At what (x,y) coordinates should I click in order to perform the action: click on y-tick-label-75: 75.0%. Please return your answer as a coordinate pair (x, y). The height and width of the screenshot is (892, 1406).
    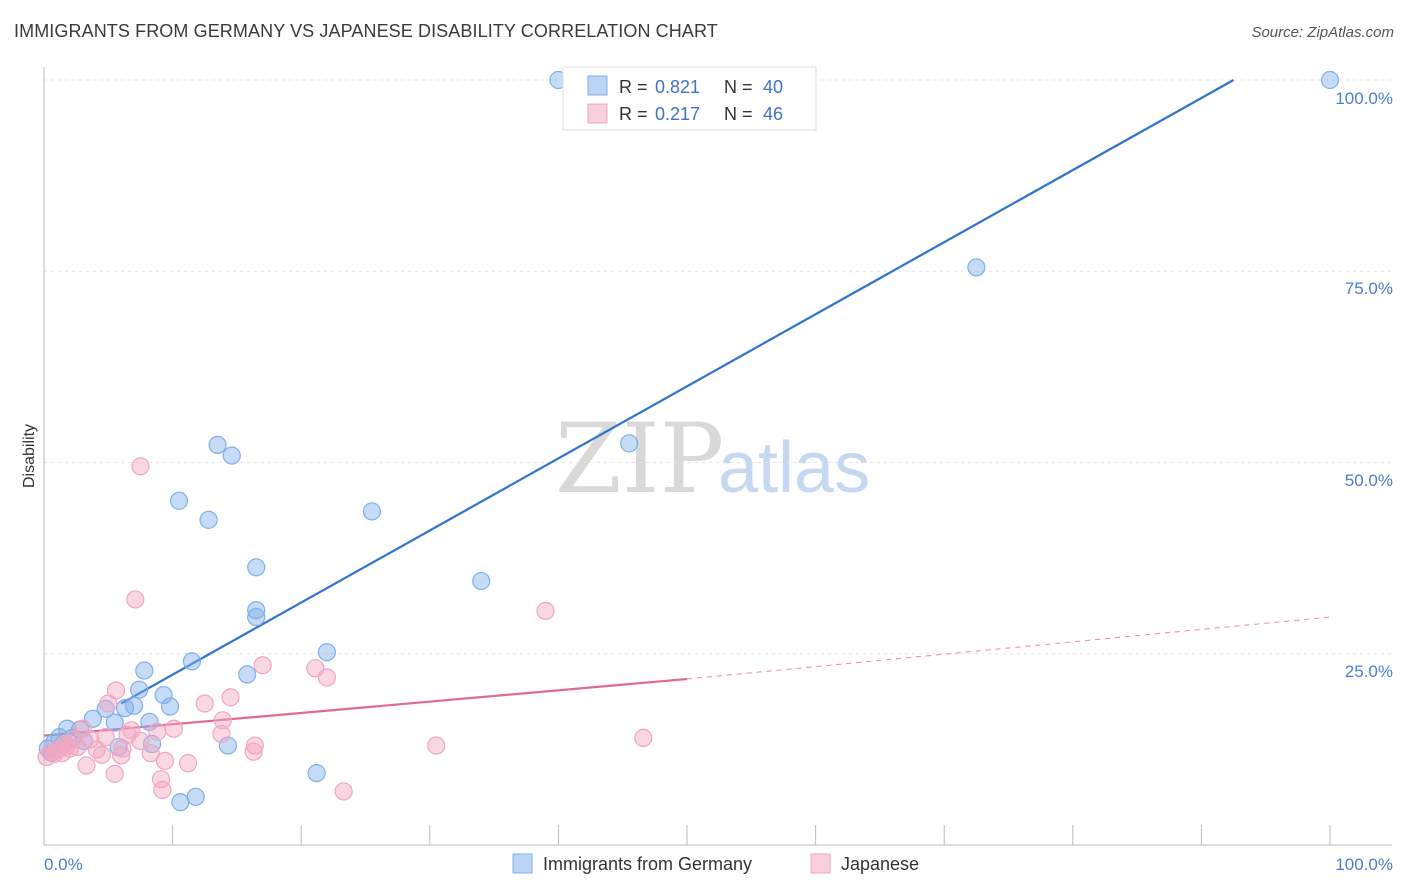
    Looking at the image, I should click on (1369, 288).